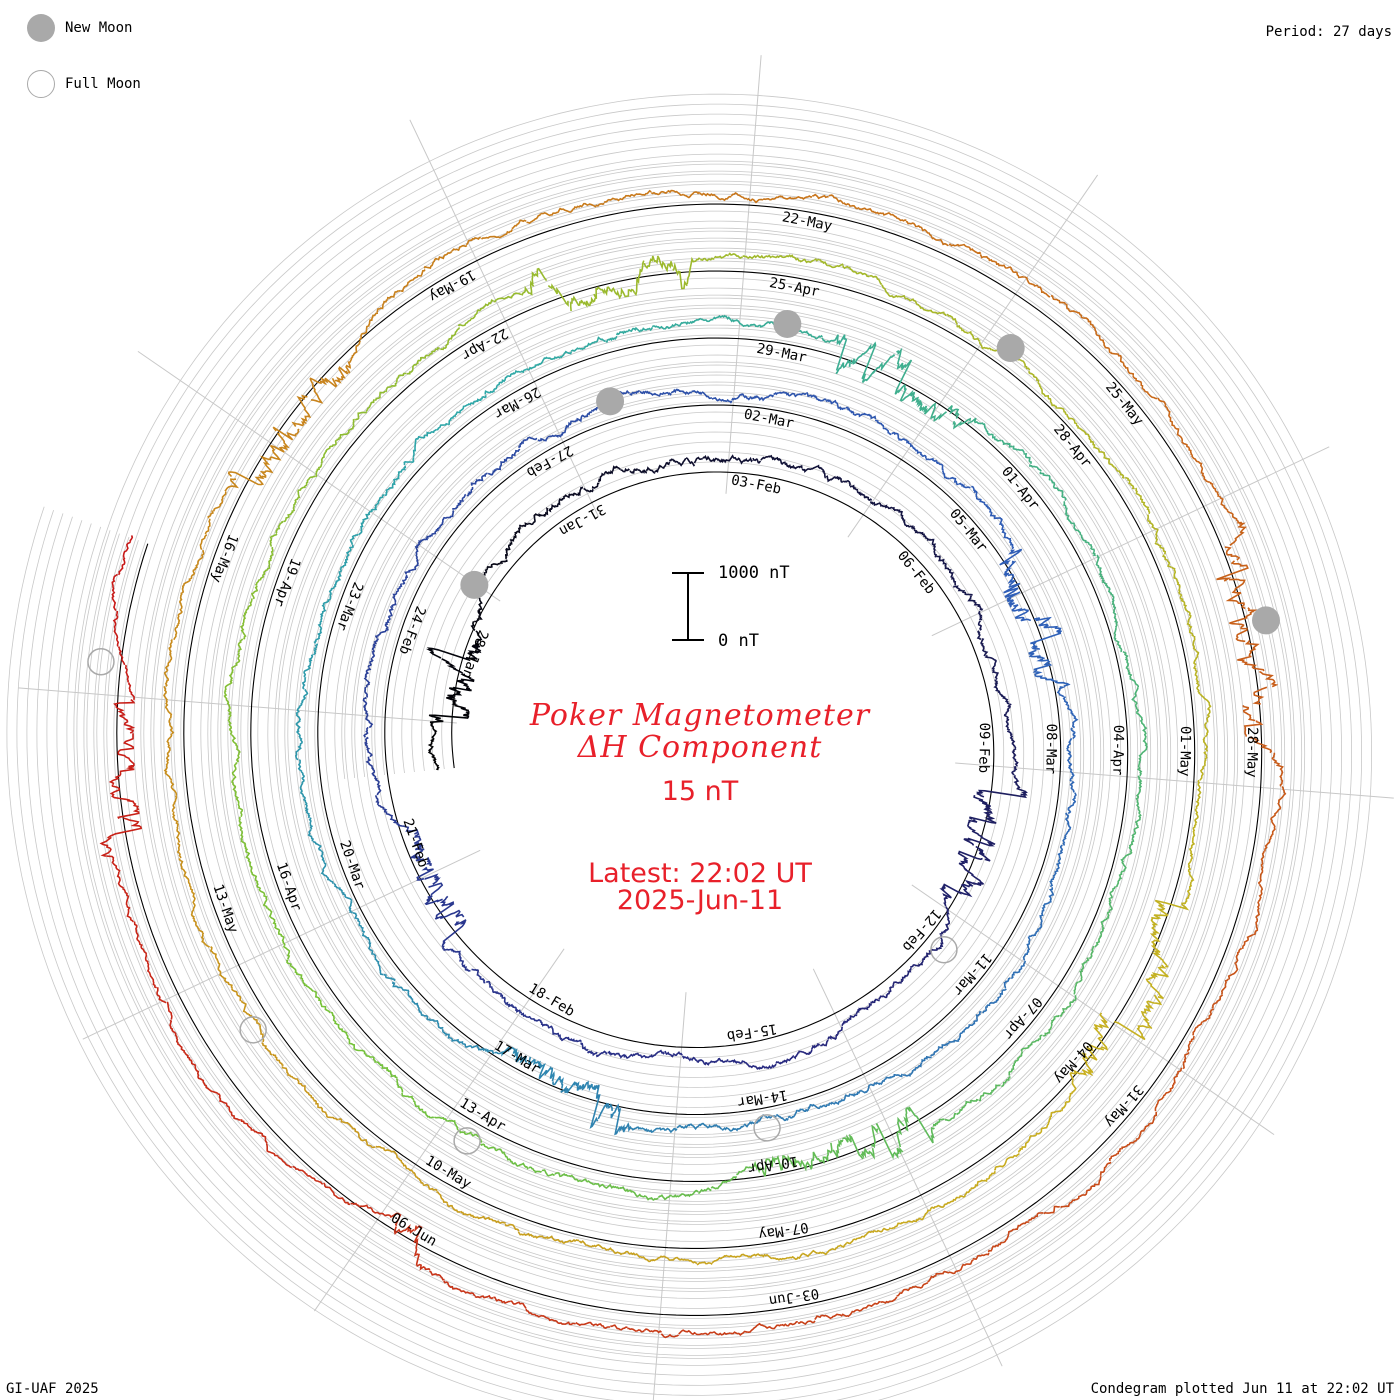 The image size is (1400, 1400). What do you see at coordinates (103, 84) in the screenshot?
I see `legend-full-moon-label: Full Moon` at bounding box center [103, 84].